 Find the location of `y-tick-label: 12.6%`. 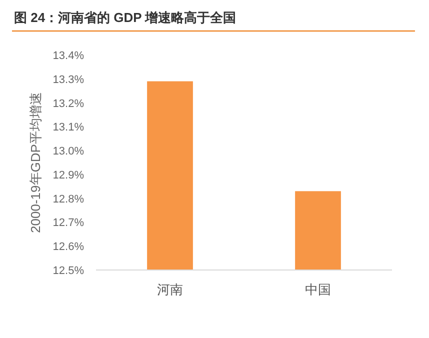

y-tick-label: 12.6% is located at coordinates (68, 247).